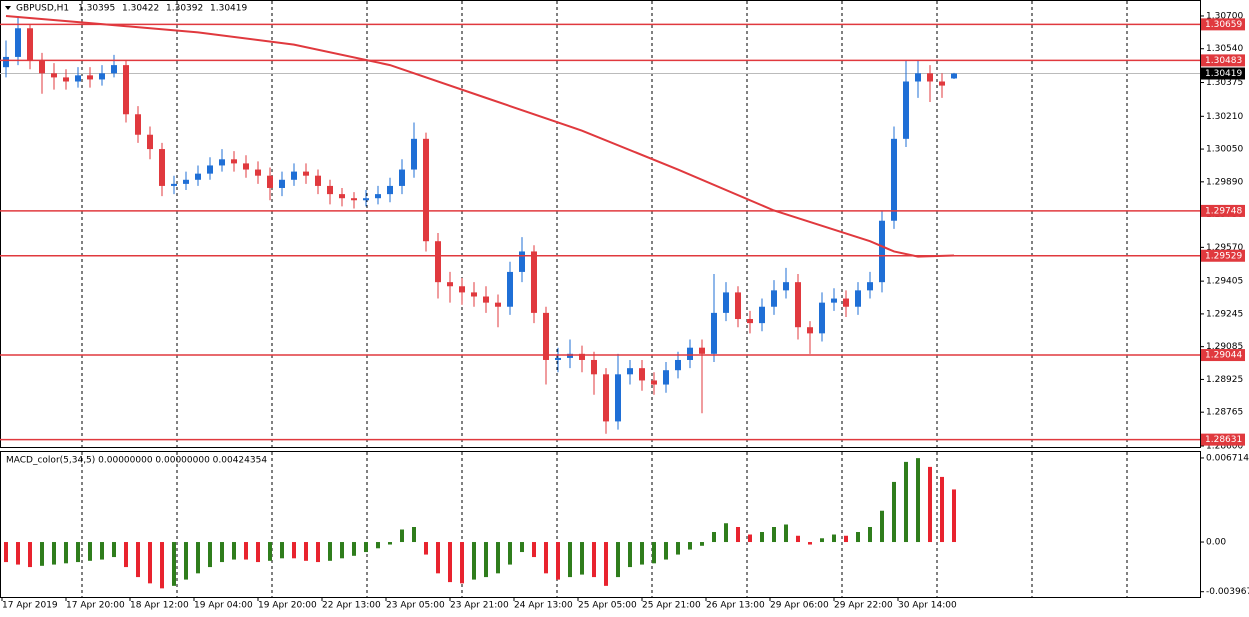 This screenshot has height=617, width=1249. Describe the element at coordinates (1224, 150) in the screenshot. I see `y-tick-label: 1.30050` at that location.